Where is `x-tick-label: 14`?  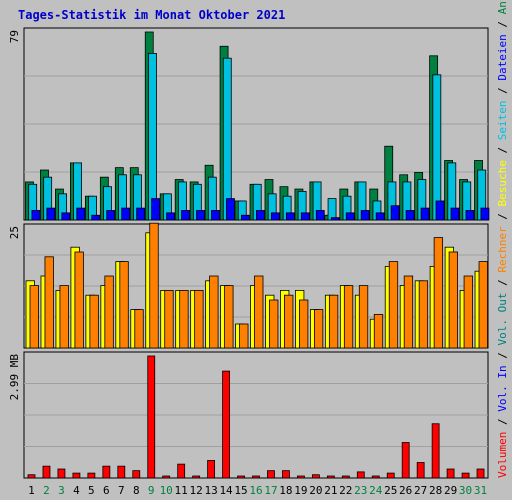 x-tick-label: 14 is located at coordinates (226, 490).